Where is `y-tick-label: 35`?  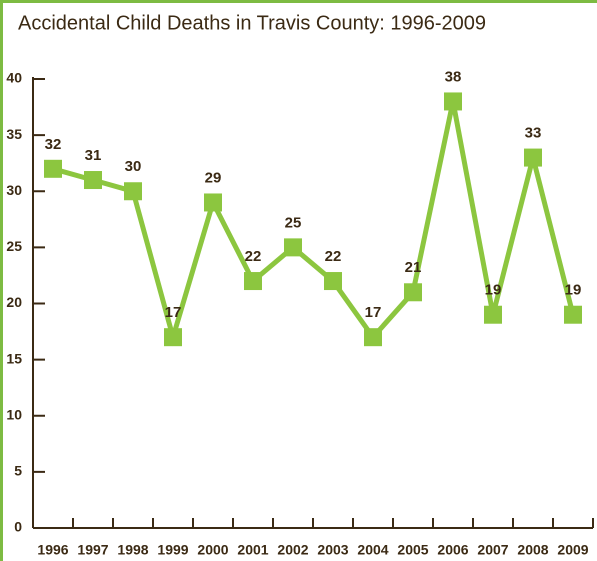
y-tick-label: 35 is located at coordinates (14, 134).